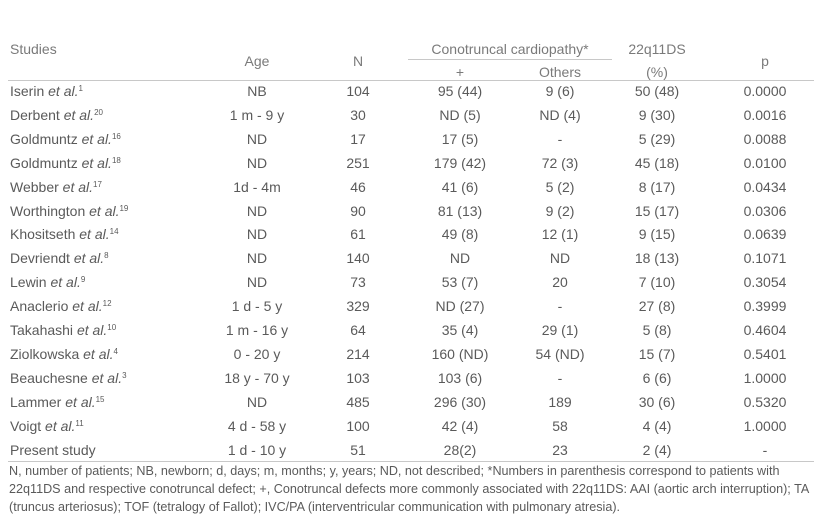 This screenshot has height=524, width=820. What do you see at coordinates (460, 353) in the screenshot?
I see `cell: 160 (ND)` at bounding box center [460, 353].